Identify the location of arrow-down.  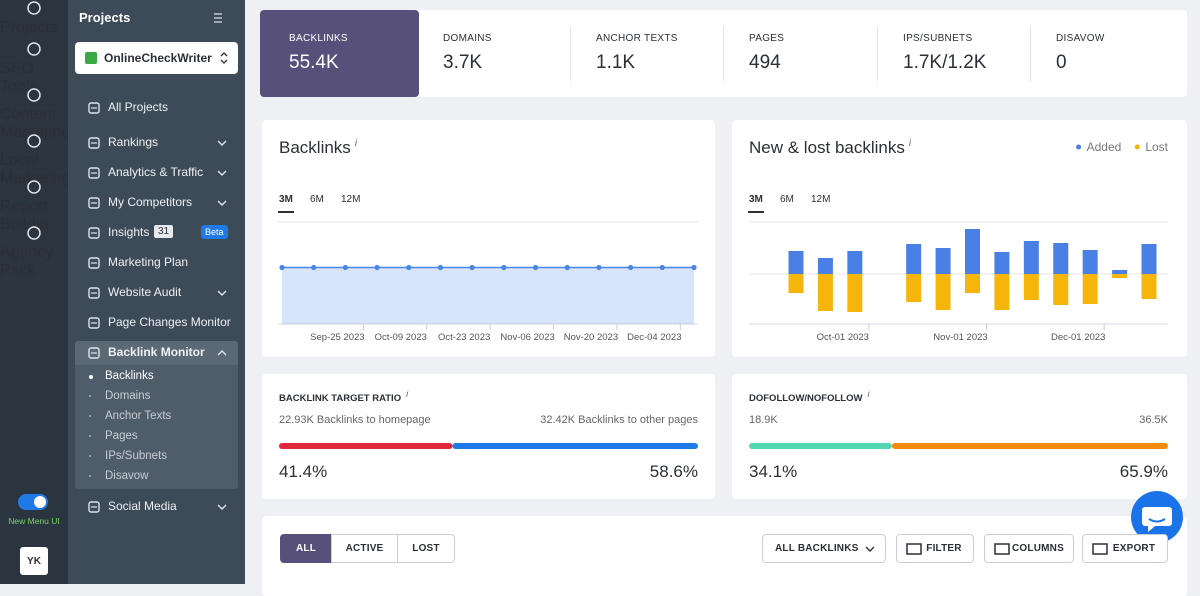
(224, 61).